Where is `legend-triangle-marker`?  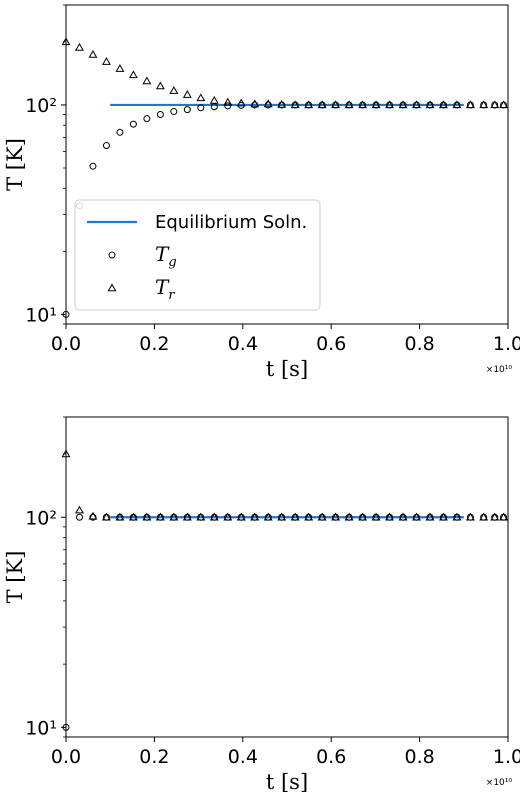 legend-triangle-marker is located at coordinates (112, 287).